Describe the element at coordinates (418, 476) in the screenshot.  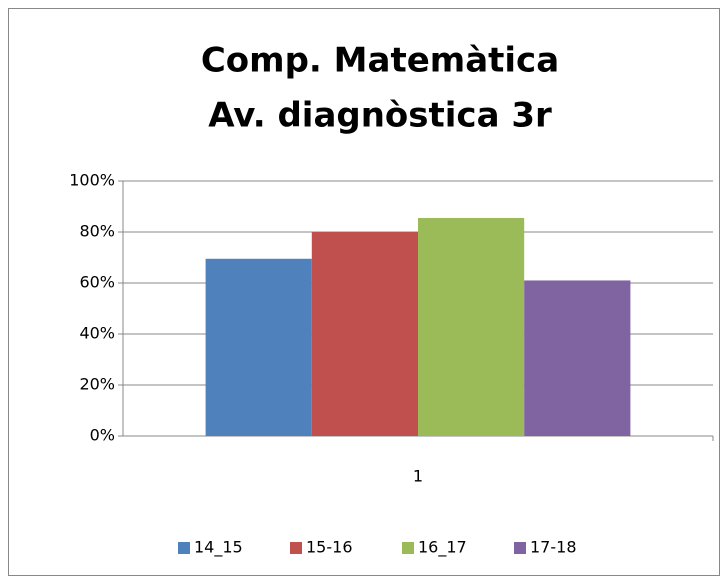
I see `x-tick-label: 1` at that location.